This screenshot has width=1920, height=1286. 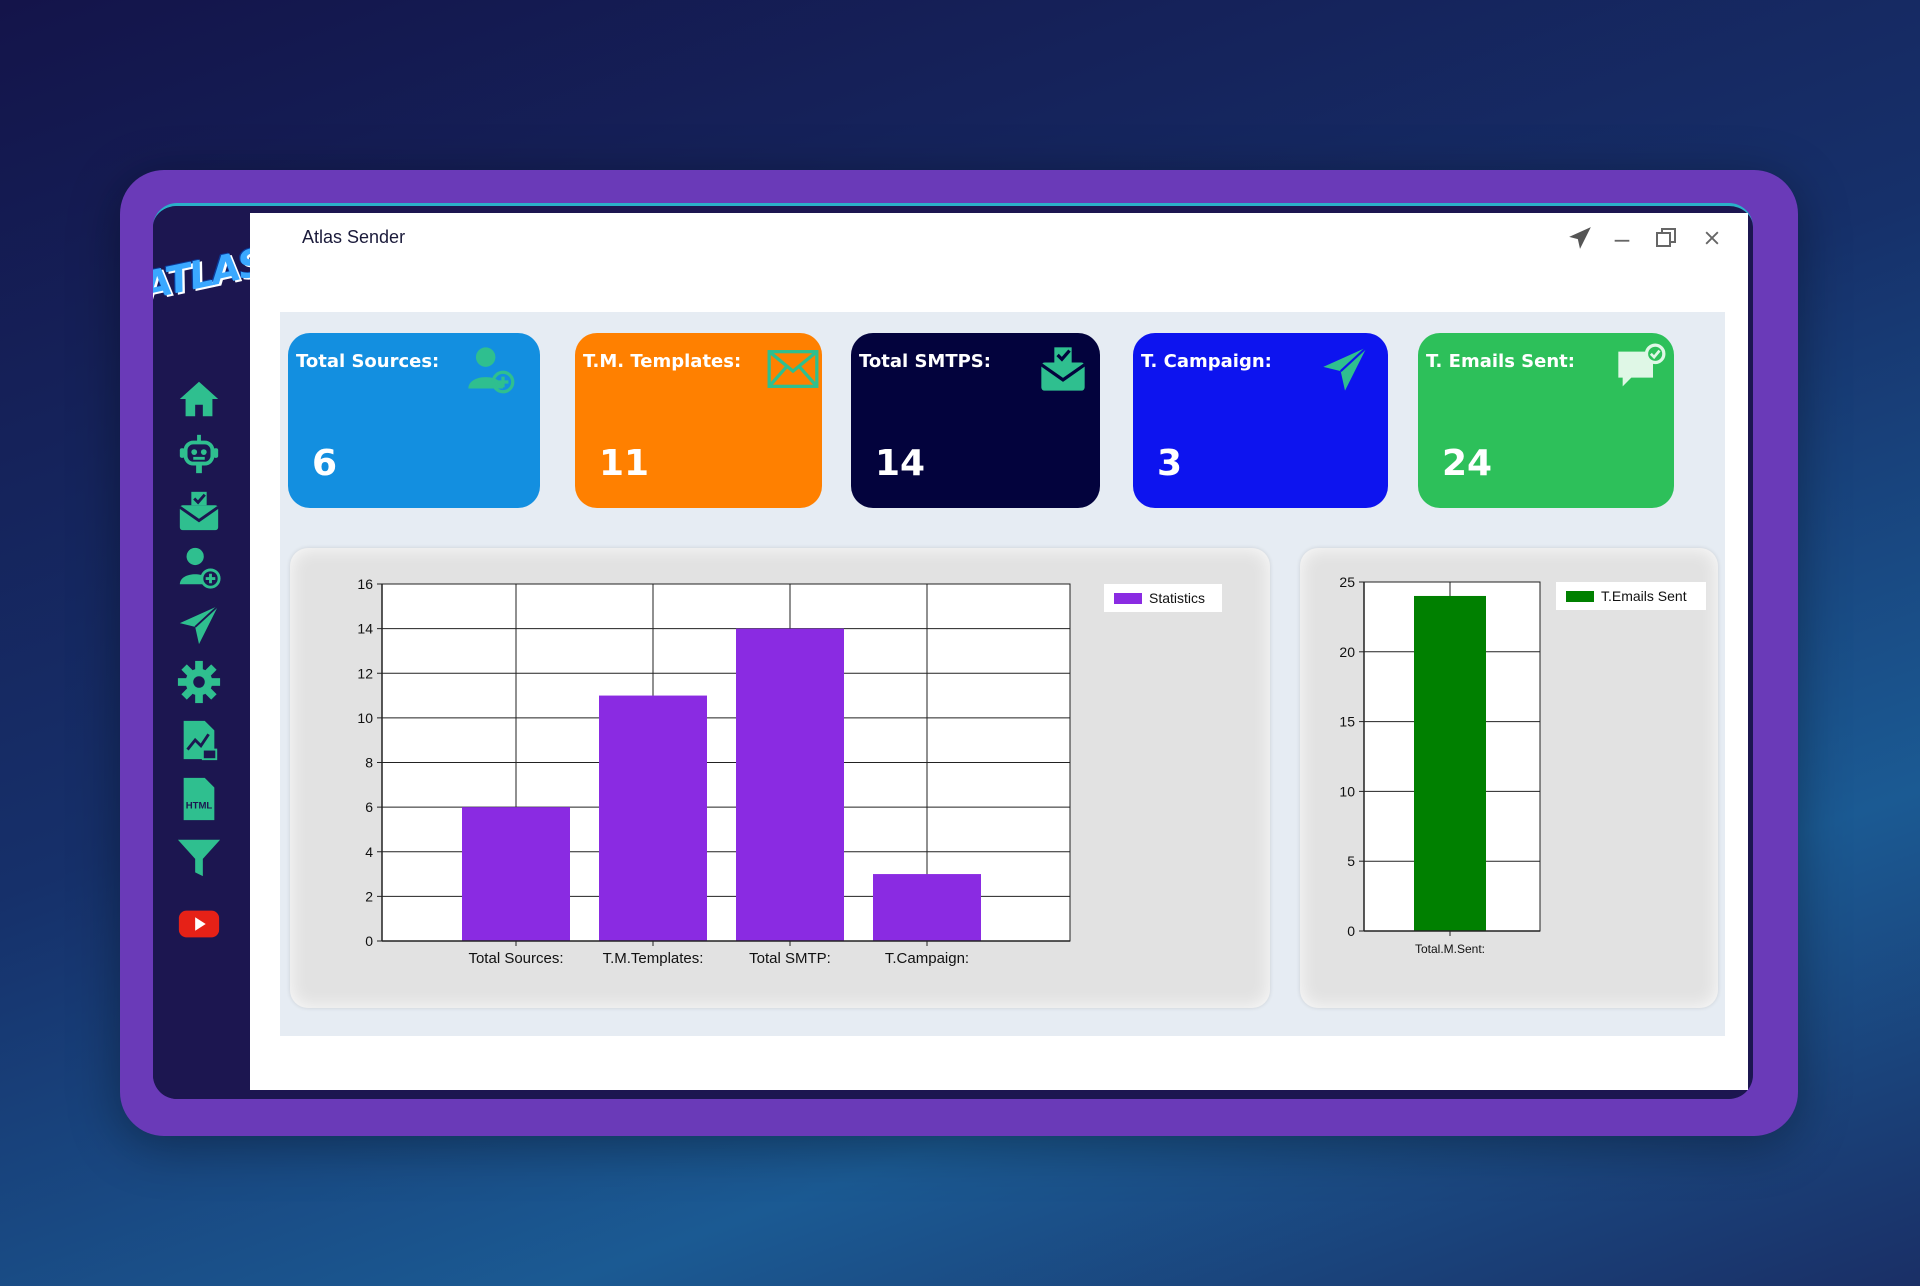 I want to click on close-icon, so click(x=1712, y=238).